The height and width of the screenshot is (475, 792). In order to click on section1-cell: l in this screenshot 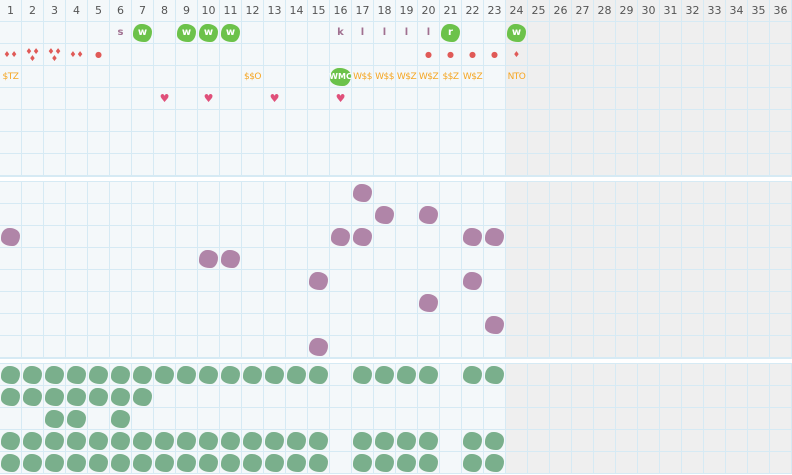, I will do `click(429, 33)`.